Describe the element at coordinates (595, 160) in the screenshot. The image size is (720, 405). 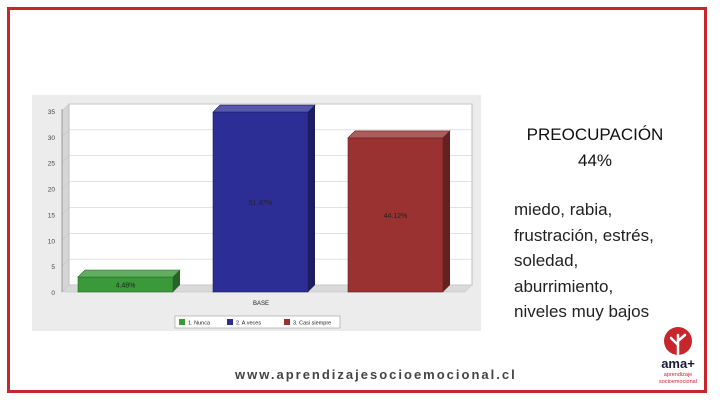
I see `topic-title-percent: 44%` at that location.